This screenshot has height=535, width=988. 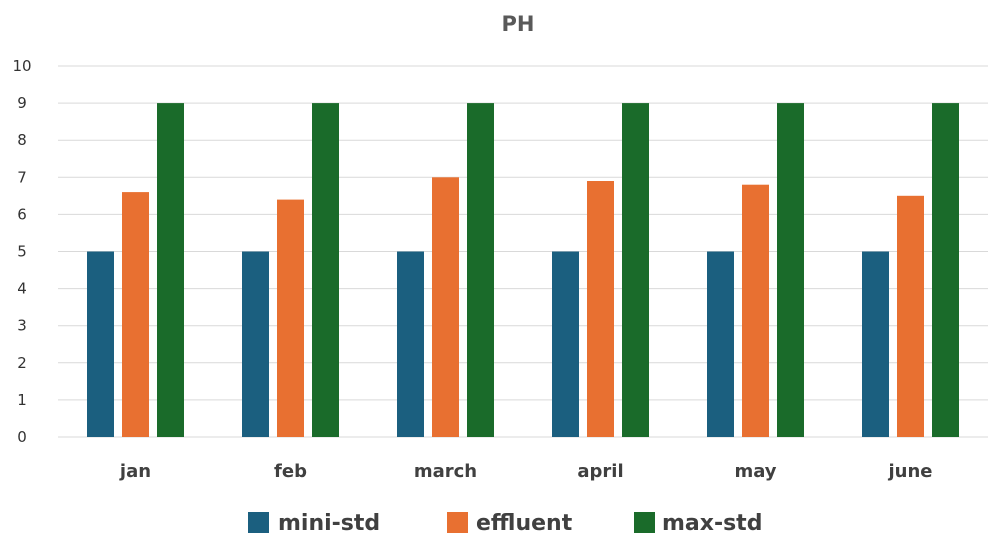 What do you see at coordinates (22, 214) in the screenshot?
I see `y-tick-label: 6` at bounding box center [22, 214].